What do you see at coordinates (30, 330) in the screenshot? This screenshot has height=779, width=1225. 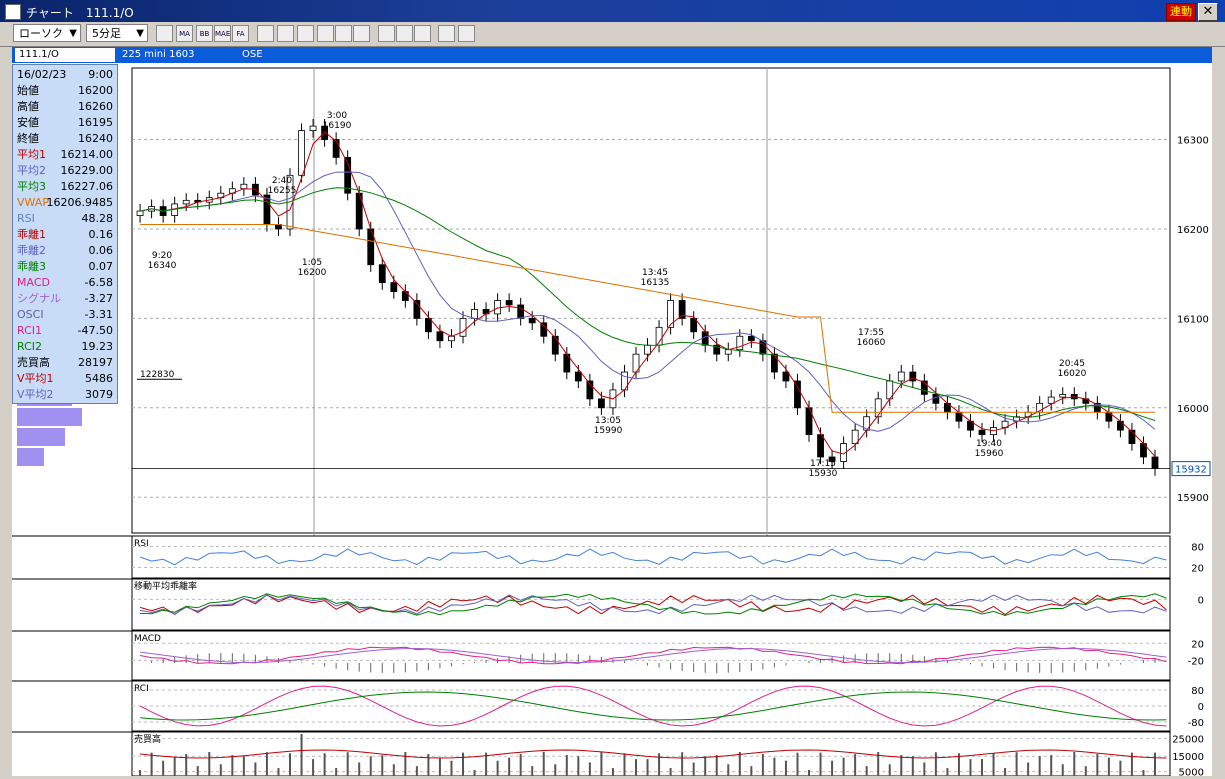 I see `data-key: RCI1` at bounding box center [30, 330].